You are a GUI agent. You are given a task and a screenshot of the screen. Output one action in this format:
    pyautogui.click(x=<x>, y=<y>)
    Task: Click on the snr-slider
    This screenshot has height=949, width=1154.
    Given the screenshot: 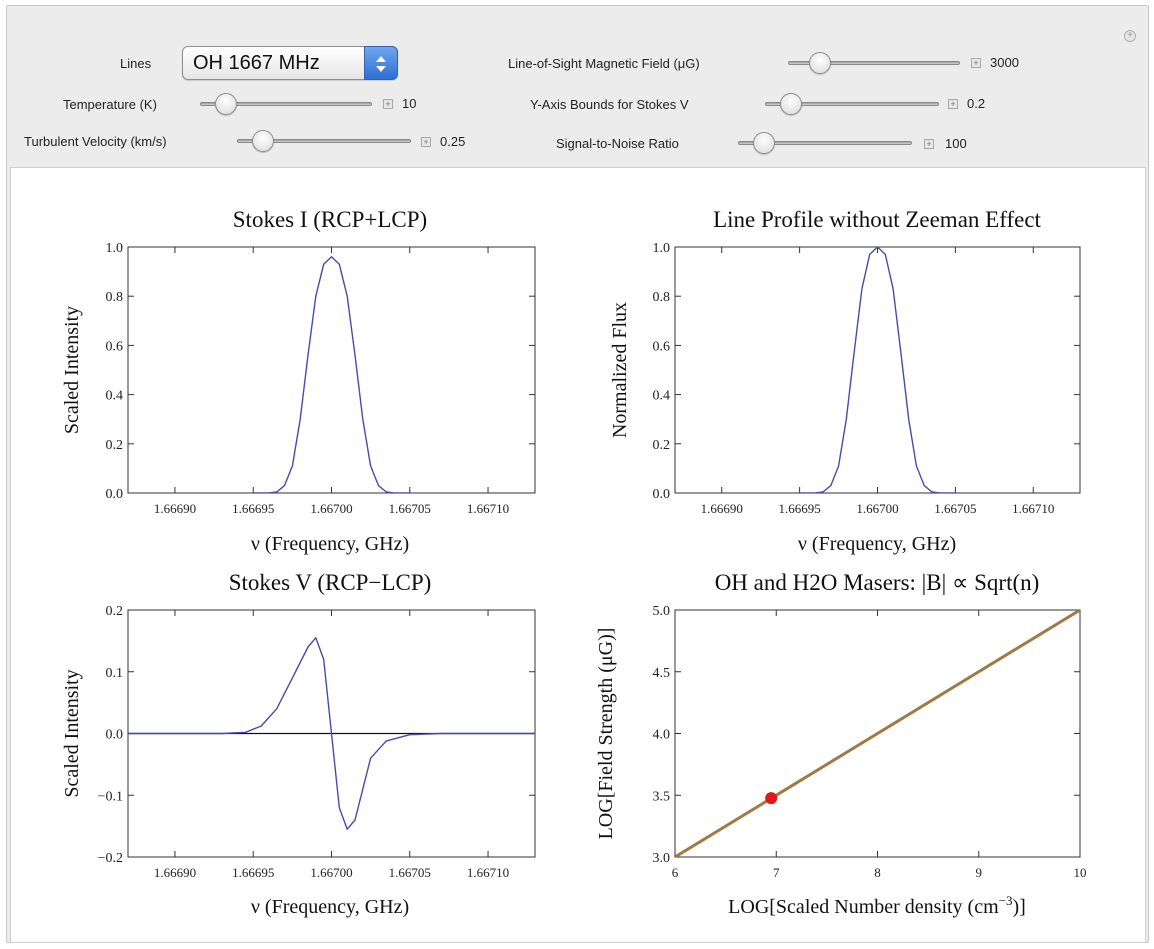 What is the action you would take?
    pyautogui.click(x=825, y=143)
    